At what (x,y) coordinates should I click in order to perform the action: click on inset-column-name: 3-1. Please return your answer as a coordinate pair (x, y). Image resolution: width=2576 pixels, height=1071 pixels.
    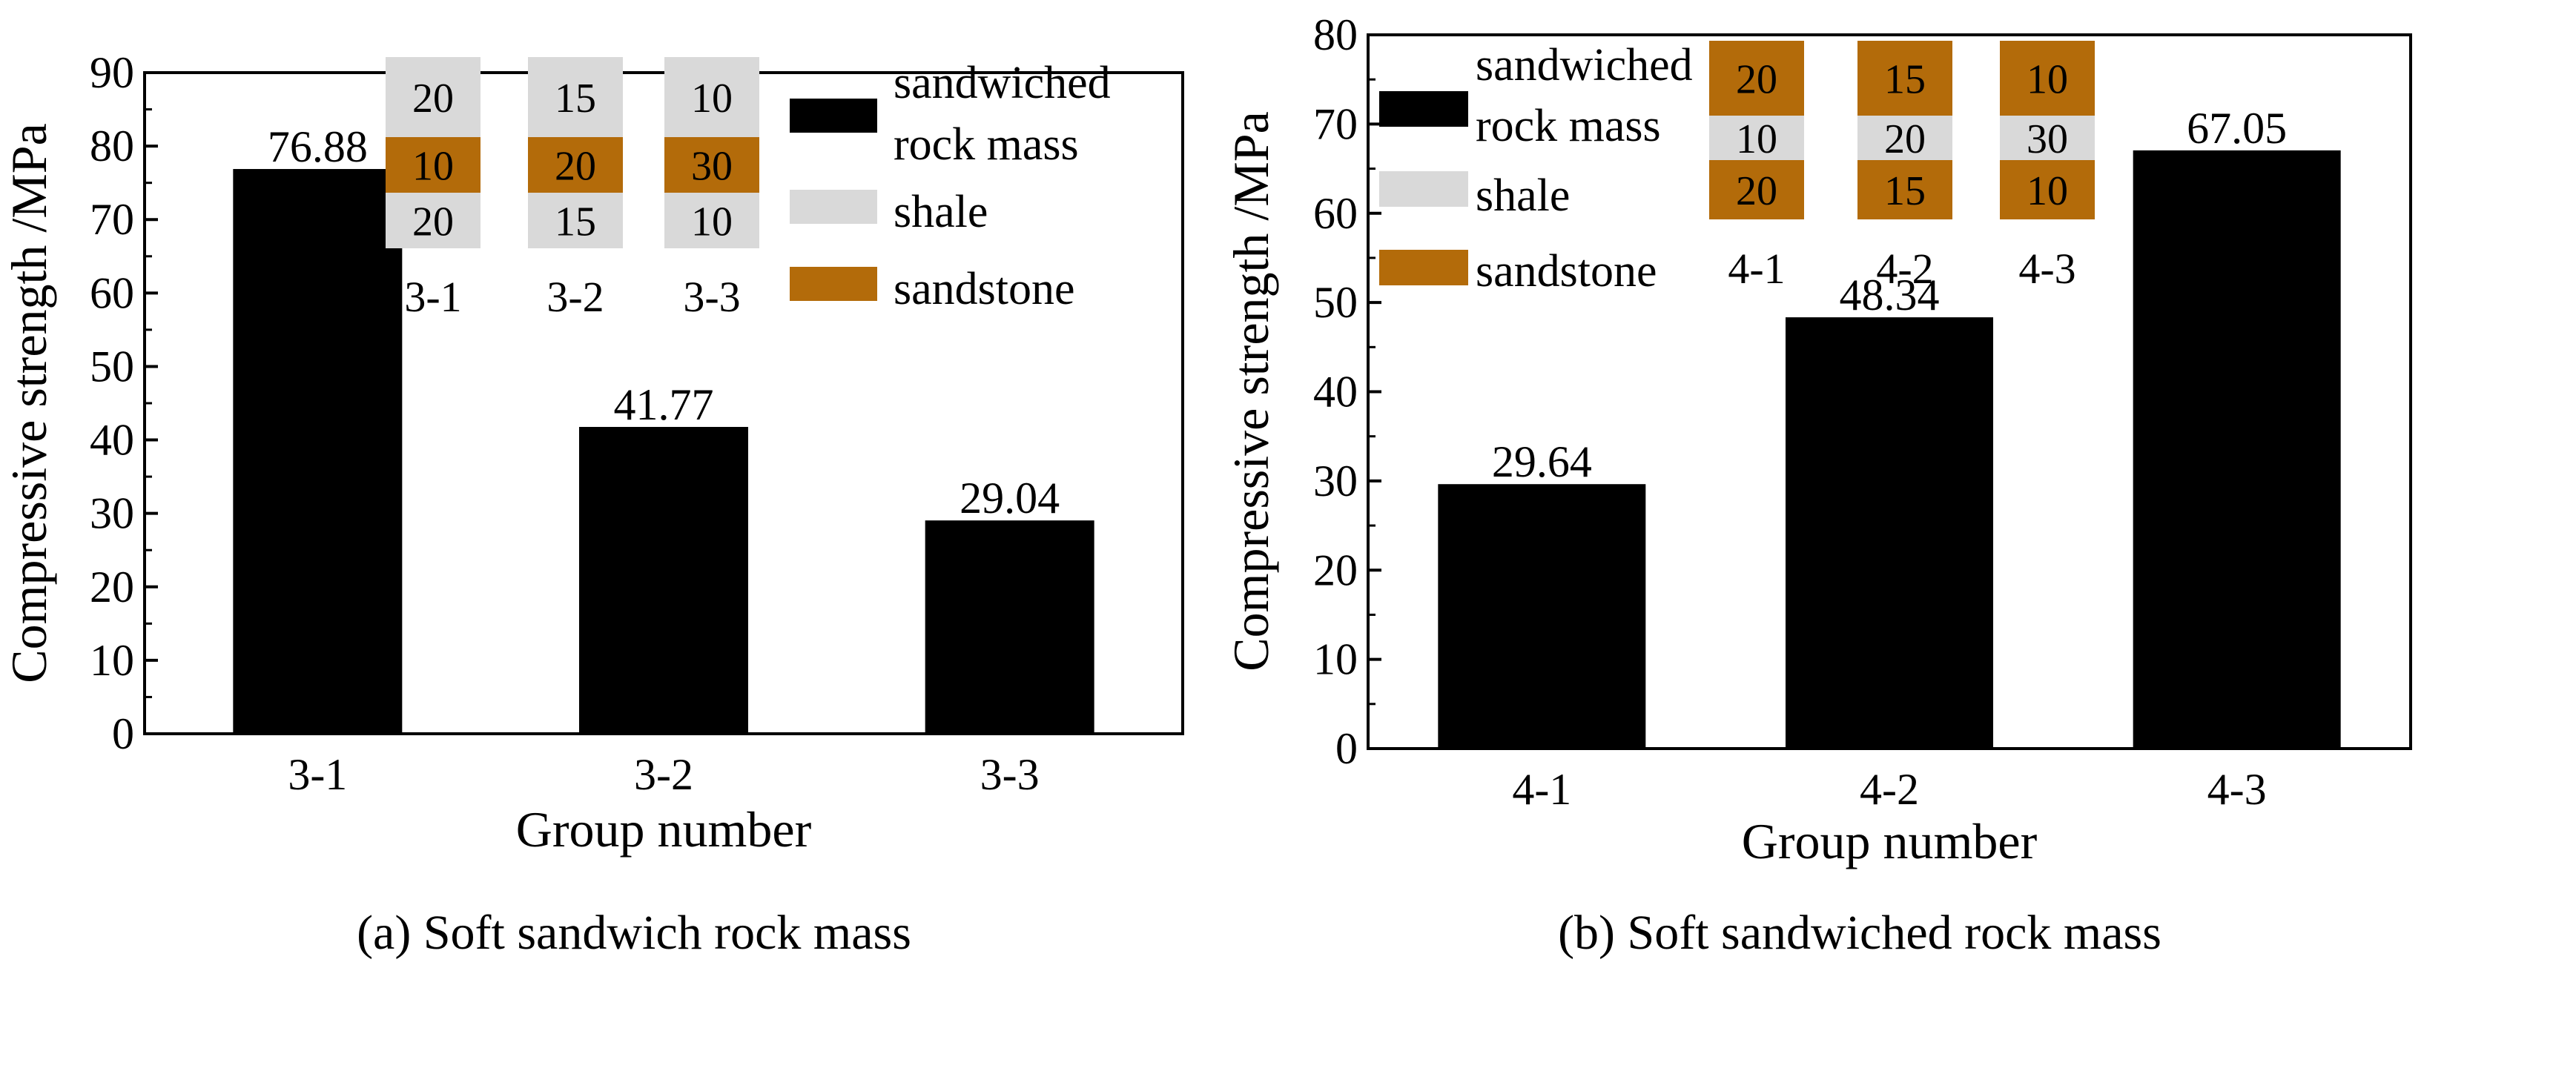
    Looking at the image, I should click on (432, 297).